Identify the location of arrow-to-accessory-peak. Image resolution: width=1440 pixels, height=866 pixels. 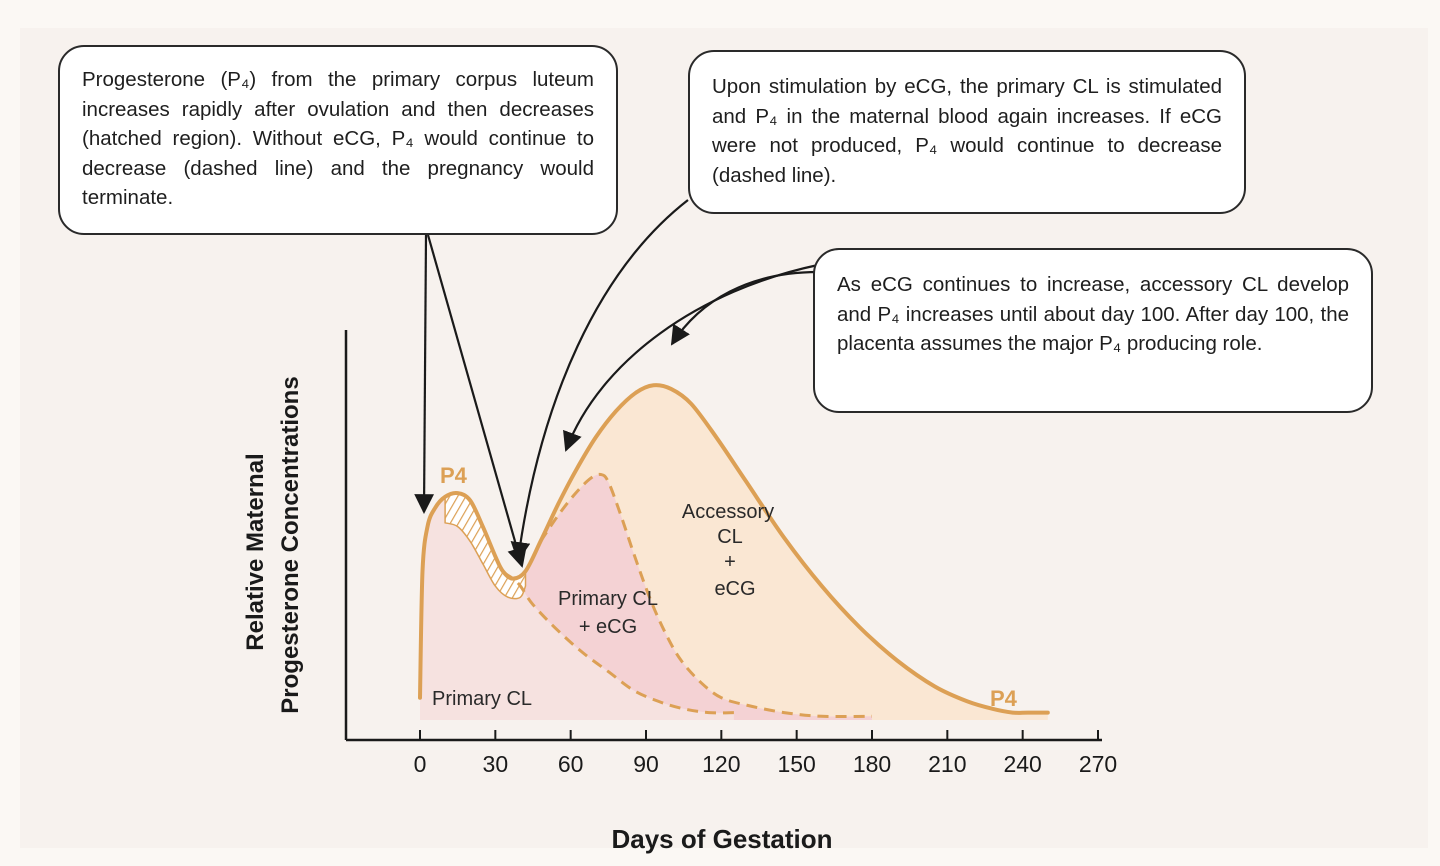
(744, 308).